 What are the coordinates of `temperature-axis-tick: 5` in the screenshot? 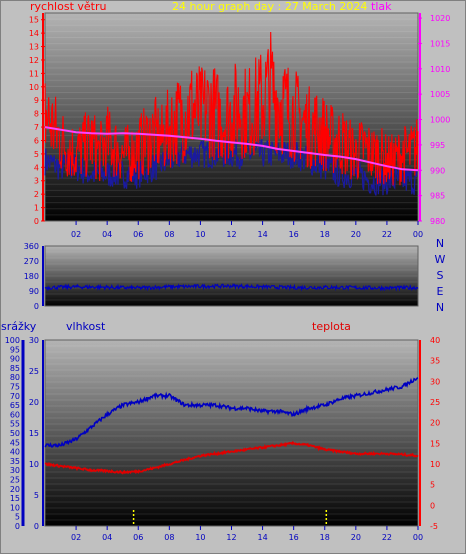 It's located at (432, 485).